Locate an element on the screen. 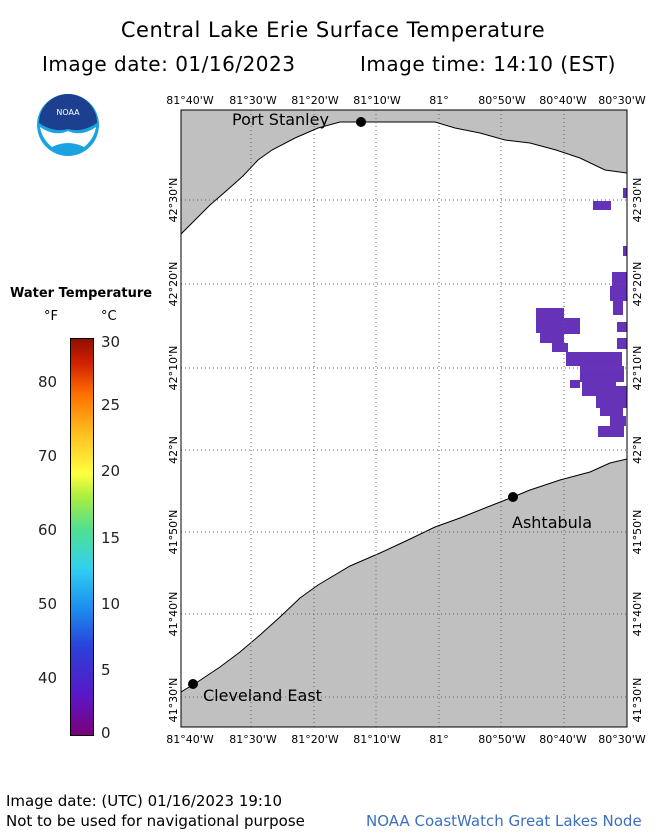 Image resolution: width=666 pixels, height=837 pixels. c-tick: 20 is located at coordinates (111, 471).